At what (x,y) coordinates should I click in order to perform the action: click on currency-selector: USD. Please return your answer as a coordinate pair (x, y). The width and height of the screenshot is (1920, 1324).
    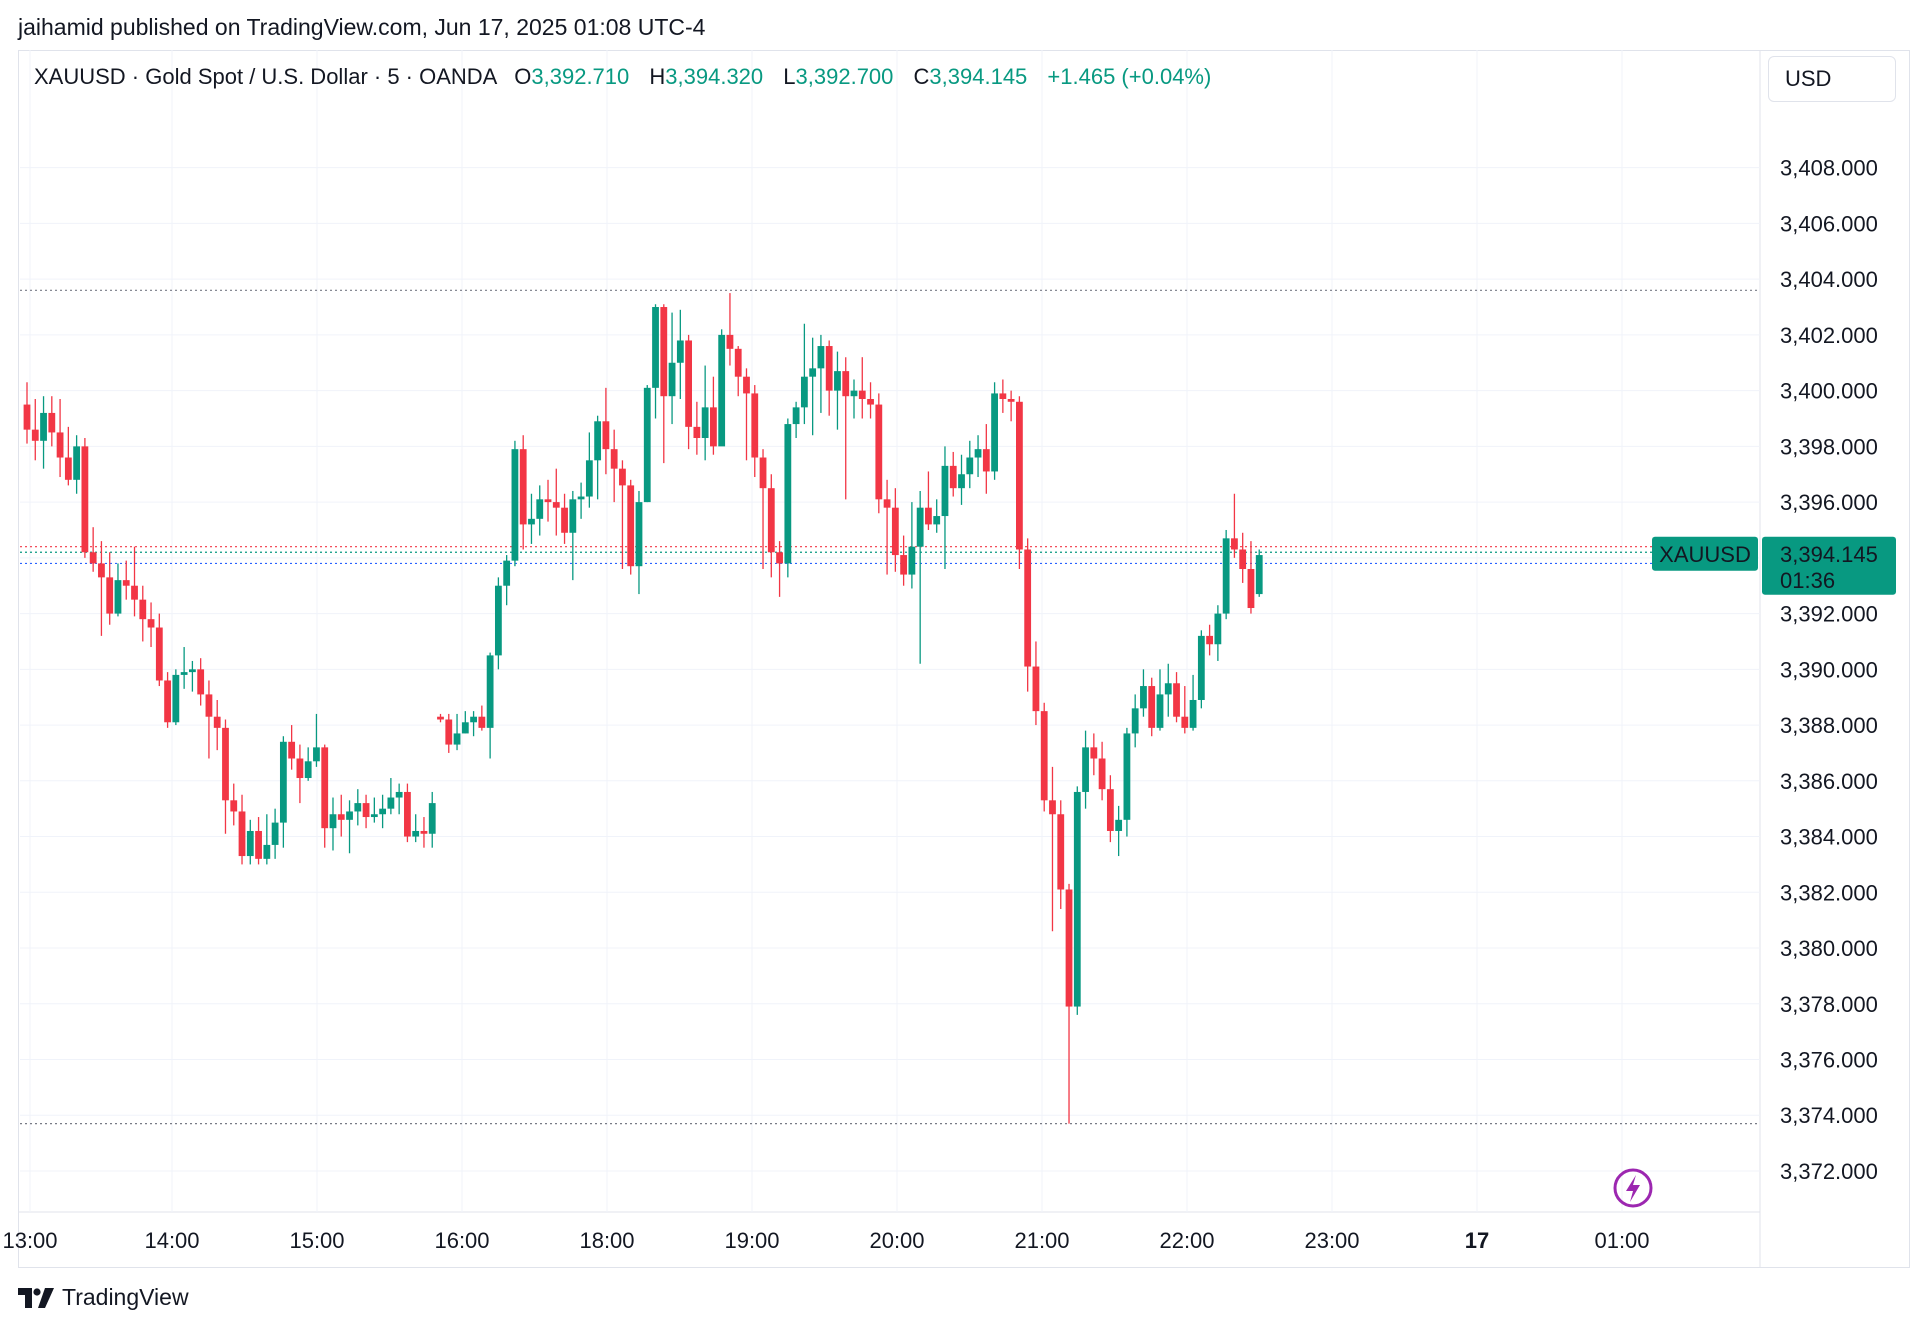
    Looking at the image, I should click on (1832, 79).